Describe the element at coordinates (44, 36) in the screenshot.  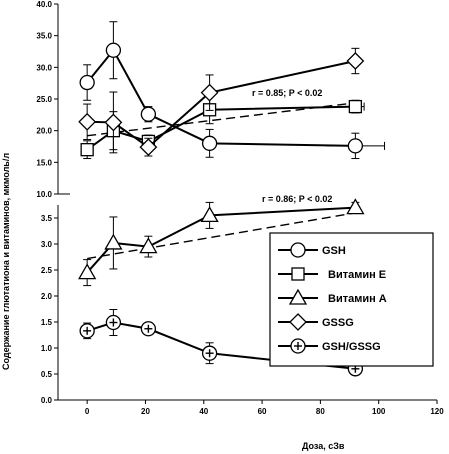
I see `y-tick-label: 35.0` at that location.